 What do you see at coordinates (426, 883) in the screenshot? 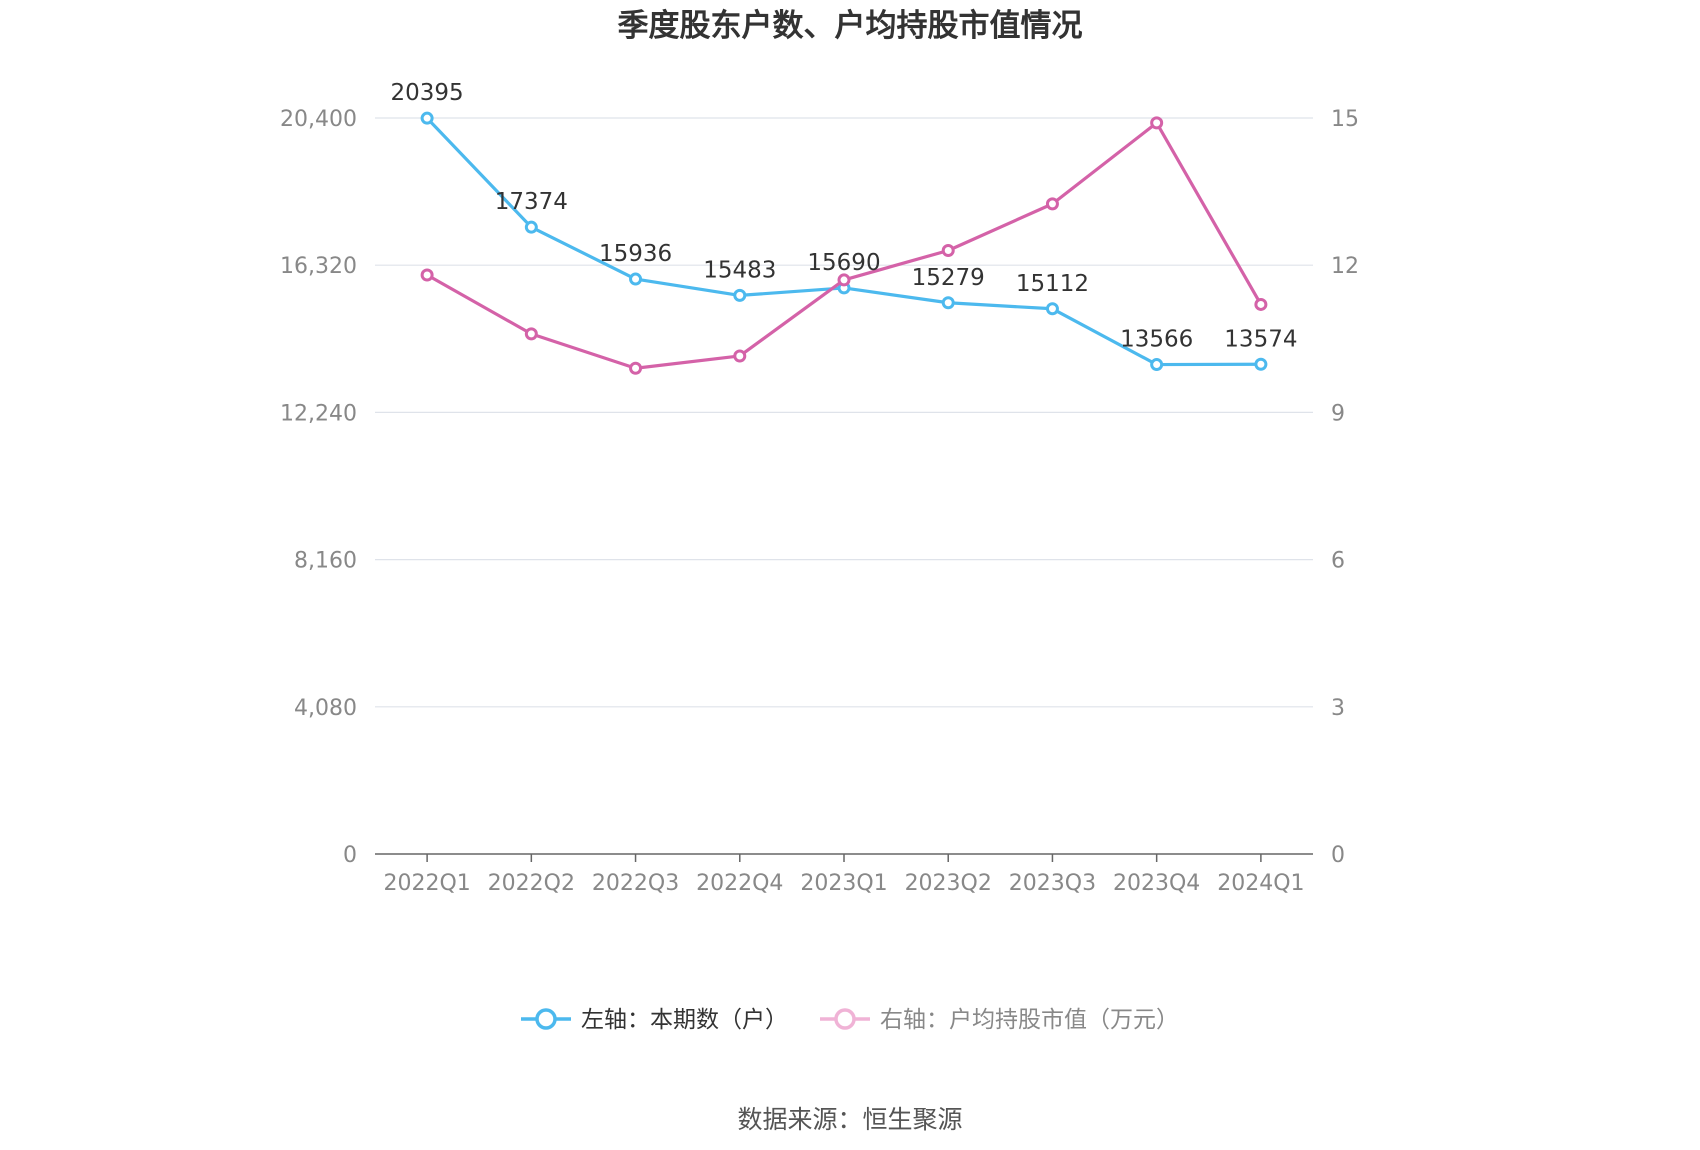
I see `x-tick-label: 2022Q1` at bounding box center [426, 883].